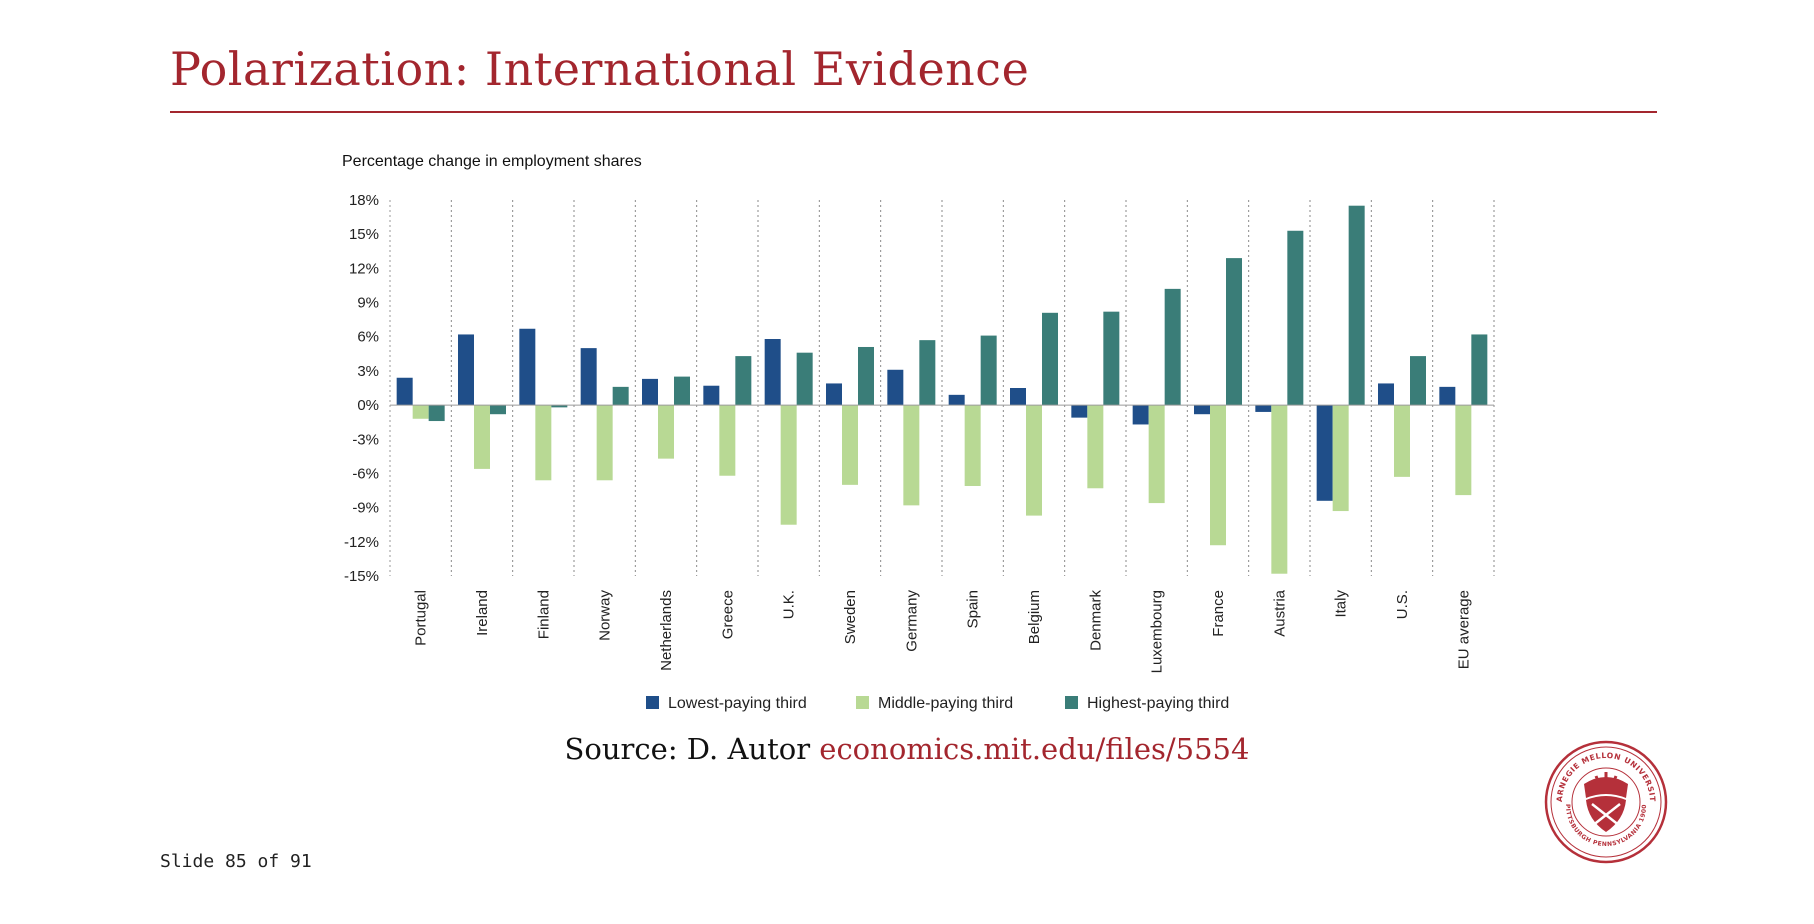 This screenshot has height=924, width=1814. What do you see at coordinates (482, 613) in the screenshot?
I see `x-tick-label: Ireland` at bounding box center [482, 613].